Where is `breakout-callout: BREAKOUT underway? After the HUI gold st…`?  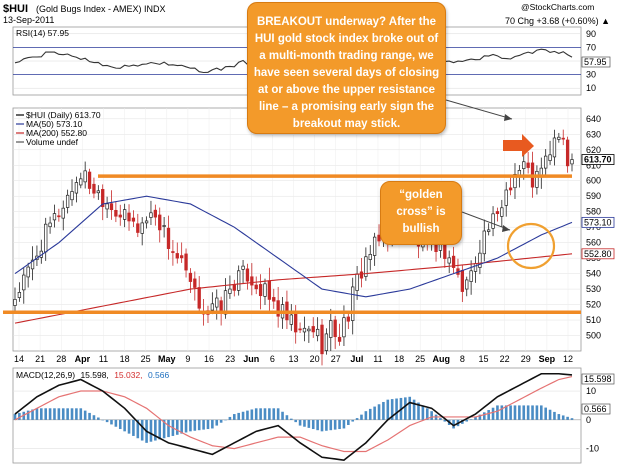
breakout-callout: BREAKOUT underway? After the HUI gold st… is located at coordinates (346, 68).